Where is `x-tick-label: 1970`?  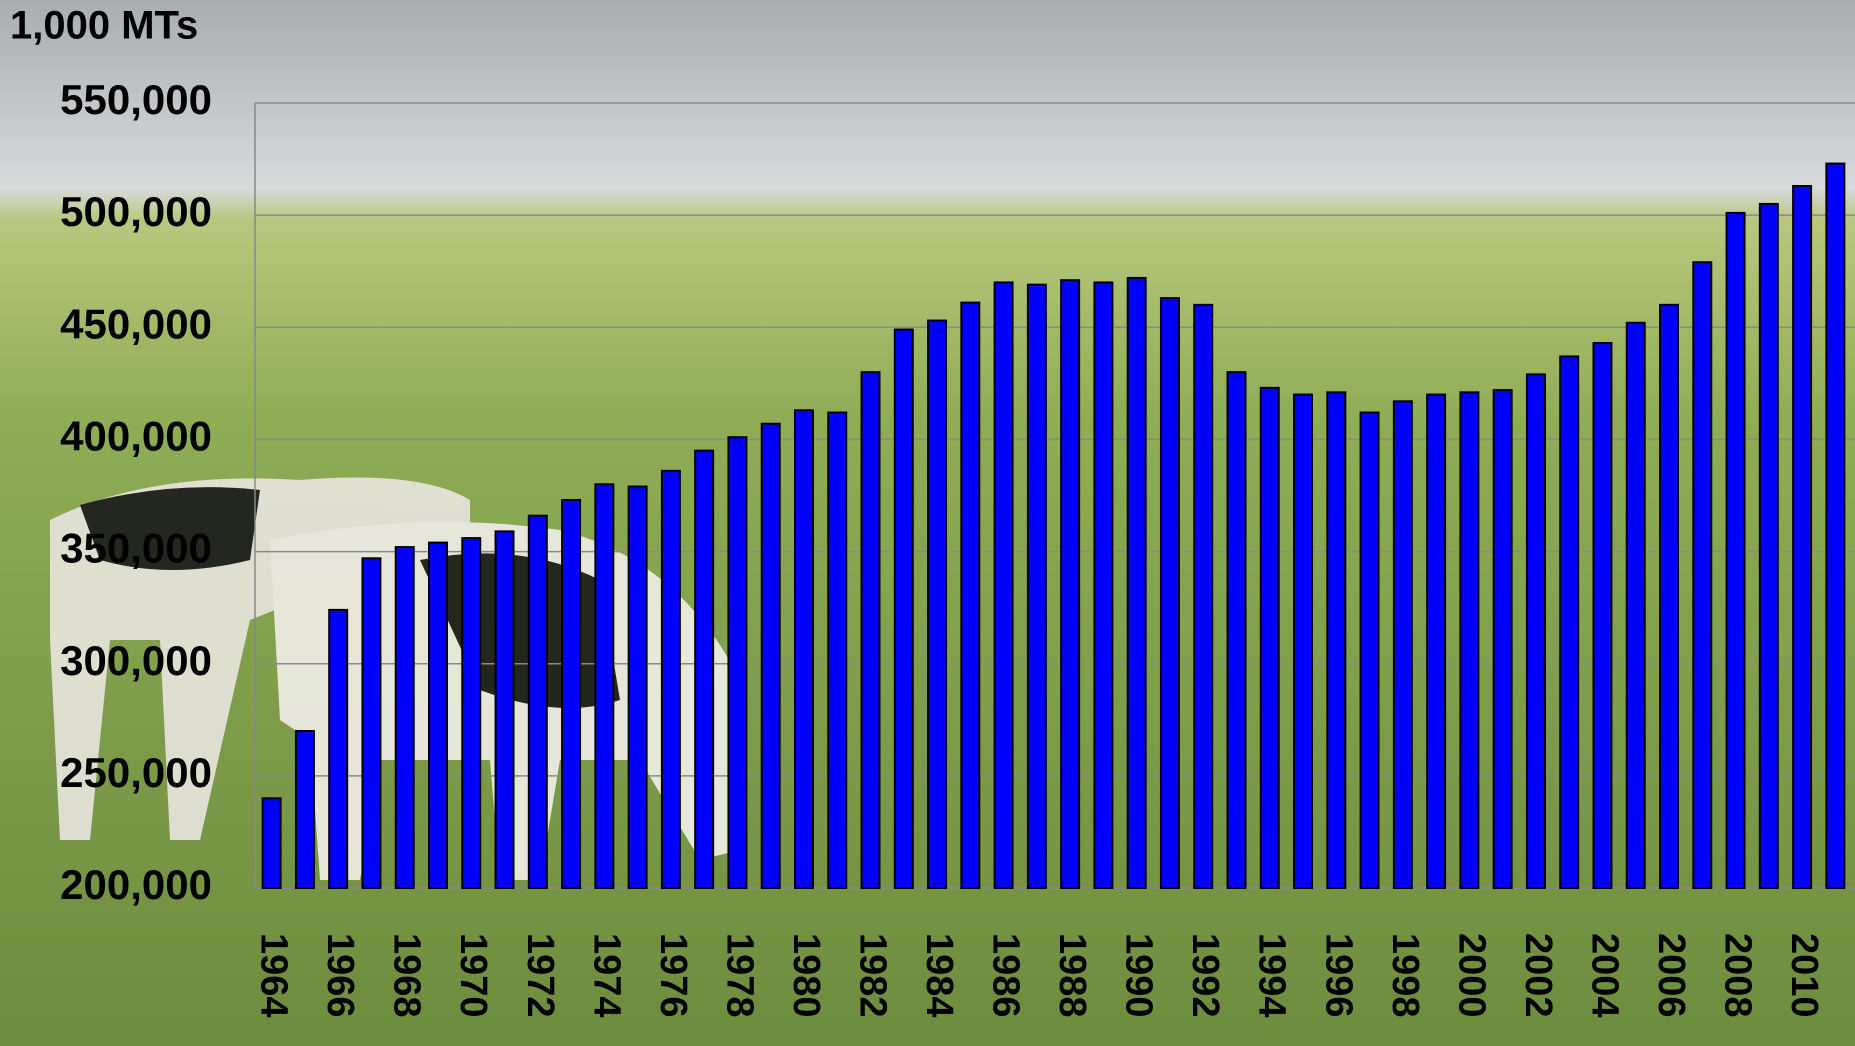
x-tick-label: 1970 is located at coordinates (473, 975).